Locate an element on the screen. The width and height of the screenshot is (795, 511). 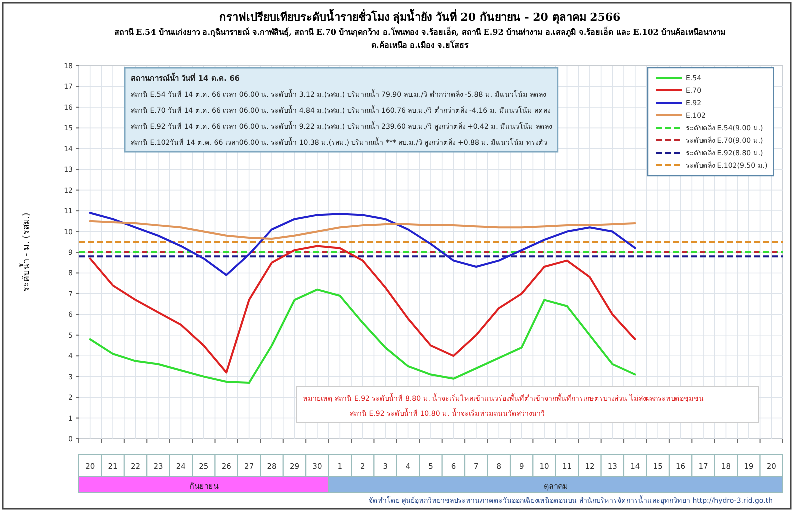
chart-title: กราฟเปรียบเทียบระดับน้ำรายชั่วโมง ลุ่มน้ำยัง วันที่ 20 กันยายน - 20 ตุลาคม 2566 is located at coordinates (420, 17).